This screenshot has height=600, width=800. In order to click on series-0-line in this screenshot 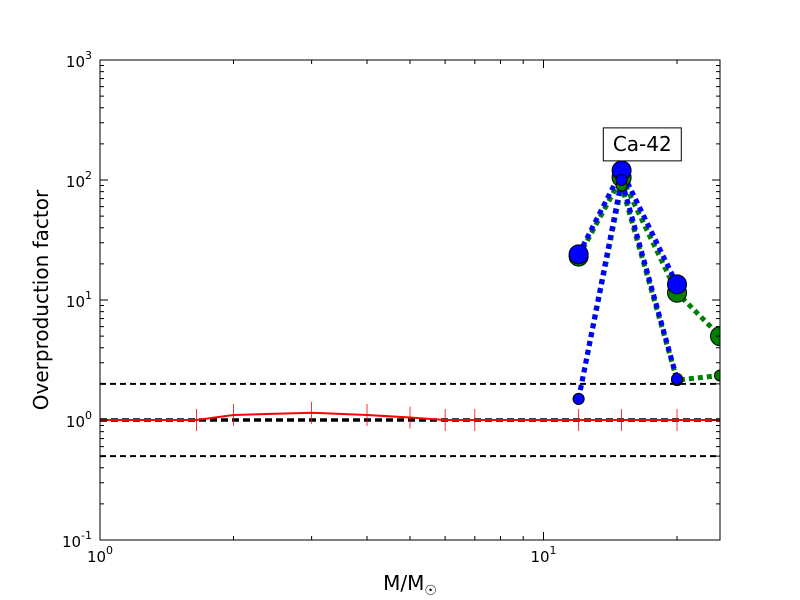, I will do `click(410, 416)`.